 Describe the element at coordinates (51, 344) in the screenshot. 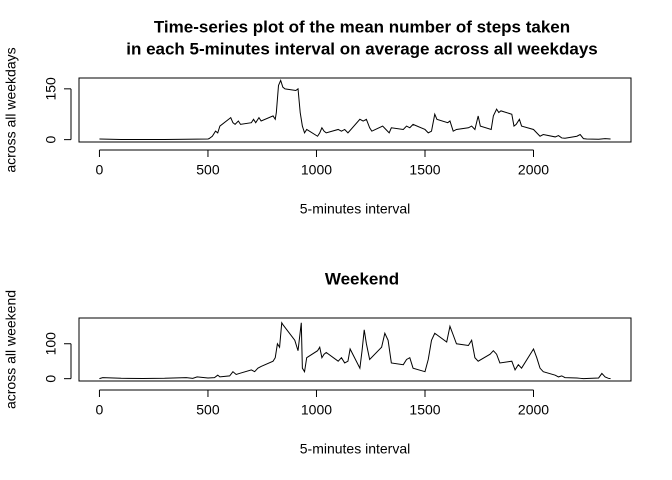

I see `y-tick-label: 100` at that location.